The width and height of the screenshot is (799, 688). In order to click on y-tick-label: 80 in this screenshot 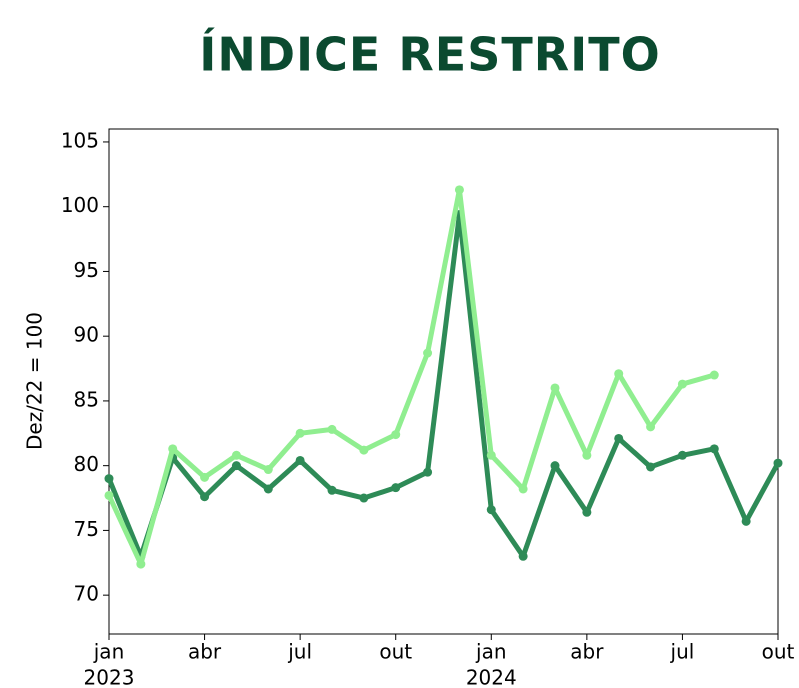, I will do `click(86, 464)`.